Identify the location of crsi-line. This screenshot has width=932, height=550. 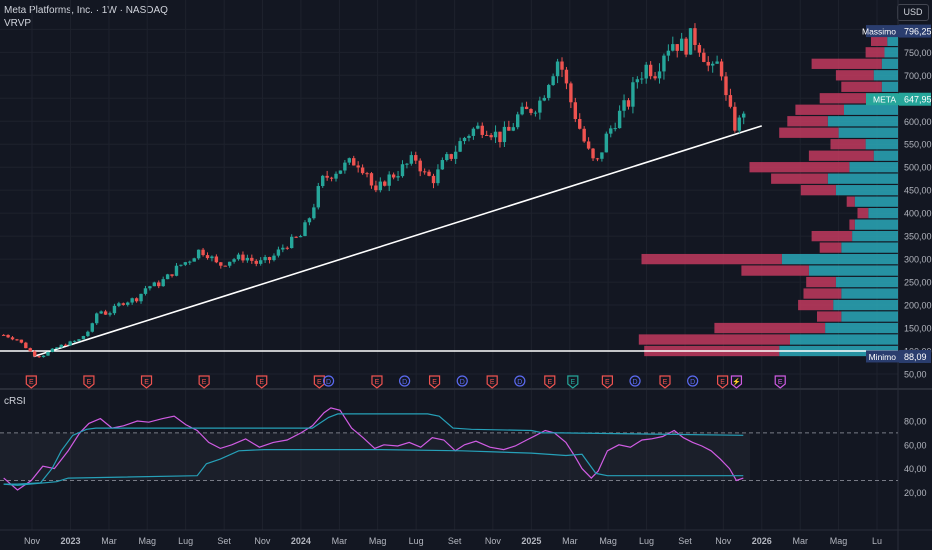
(373, 449).